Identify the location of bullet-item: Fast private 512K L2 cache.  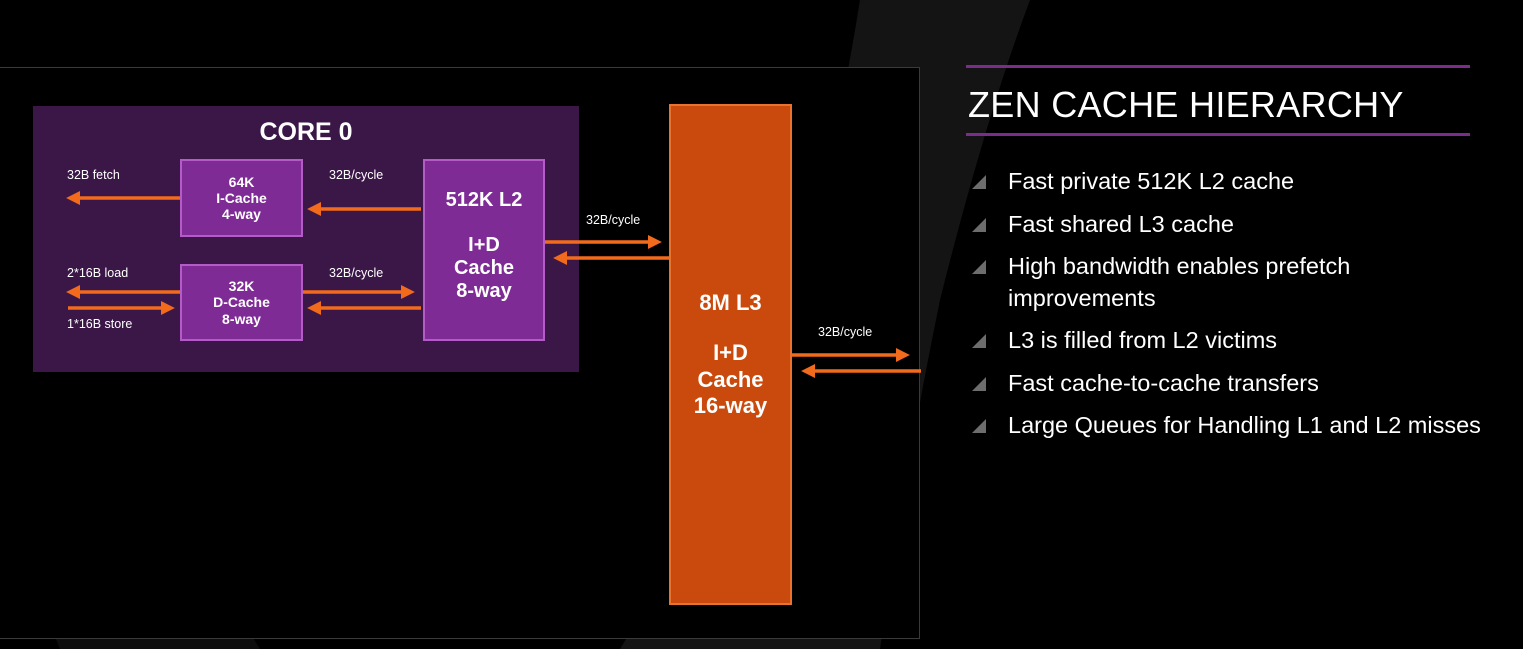
(1232, 182).